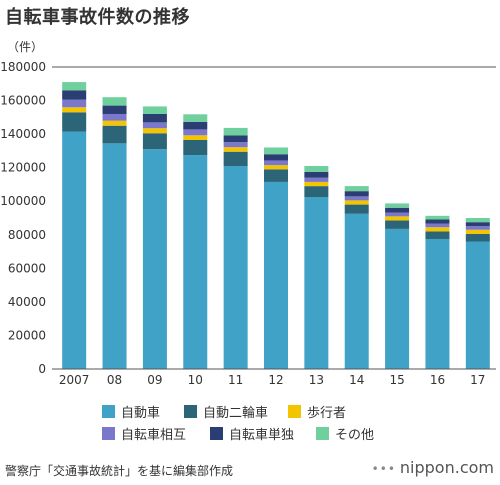  Describe the element at coordinates (396, 380) in the screenshot. I see `x-tick-label: 15` at that location.